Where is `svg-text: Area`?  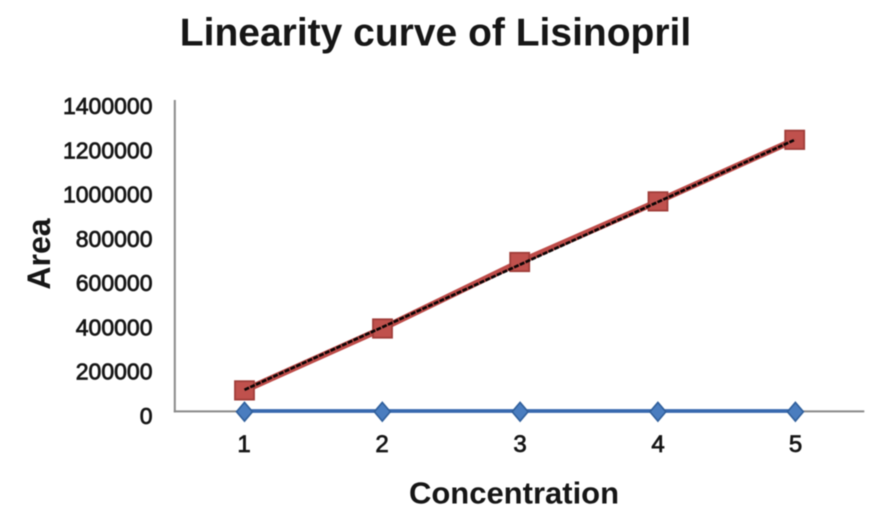 svg-text: Area is located at coordinates (39, 253).